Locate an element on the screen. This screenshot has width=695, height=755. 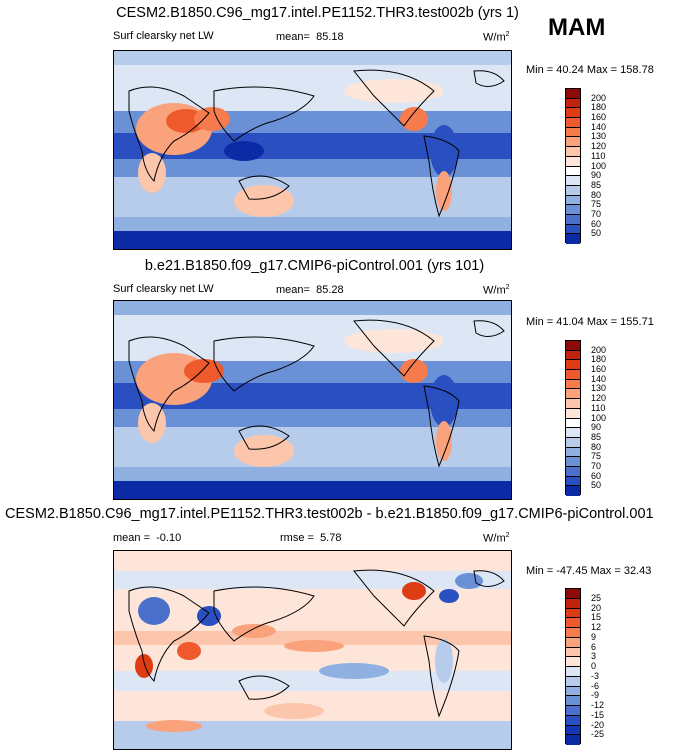
panel1-colorbar-tick-label: 75 is located at coordinates (596, 204).